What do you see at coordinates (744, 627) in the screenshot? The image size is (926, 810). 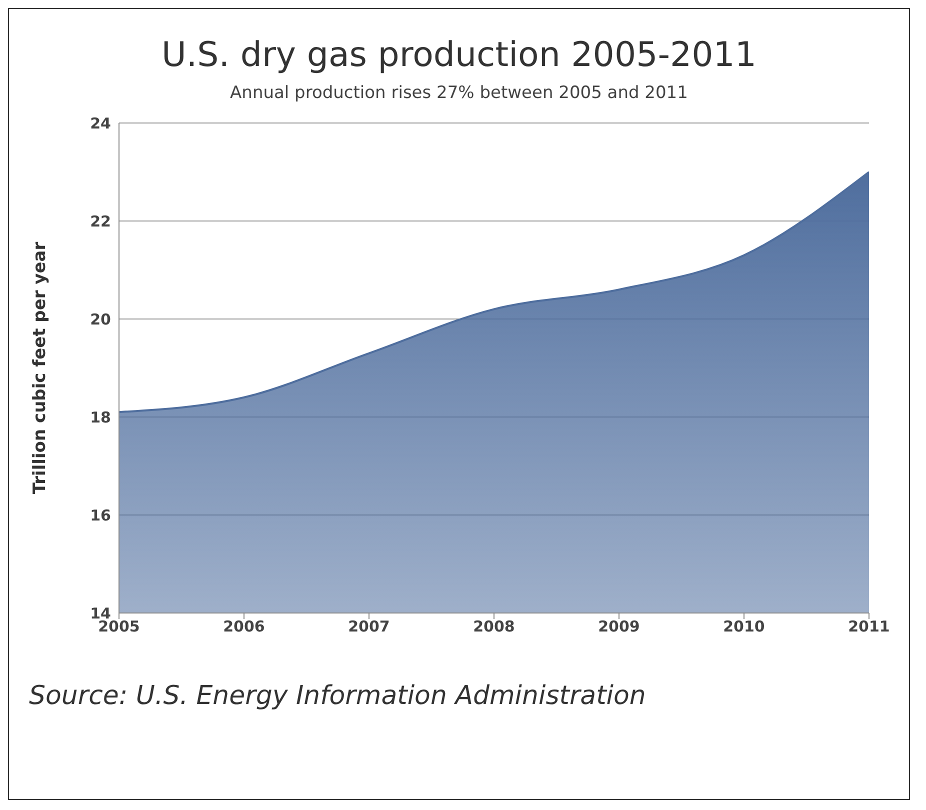 I see `x-tick-label: 2010` at bounding box center [744, 627].